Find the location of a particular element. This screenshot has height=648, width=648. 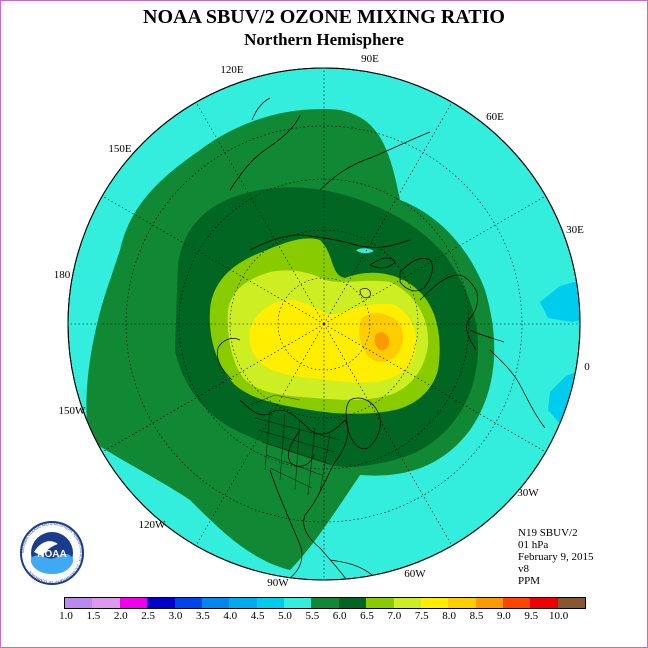

colorbar-label: 8.5 is located at coordinates (476, 616).